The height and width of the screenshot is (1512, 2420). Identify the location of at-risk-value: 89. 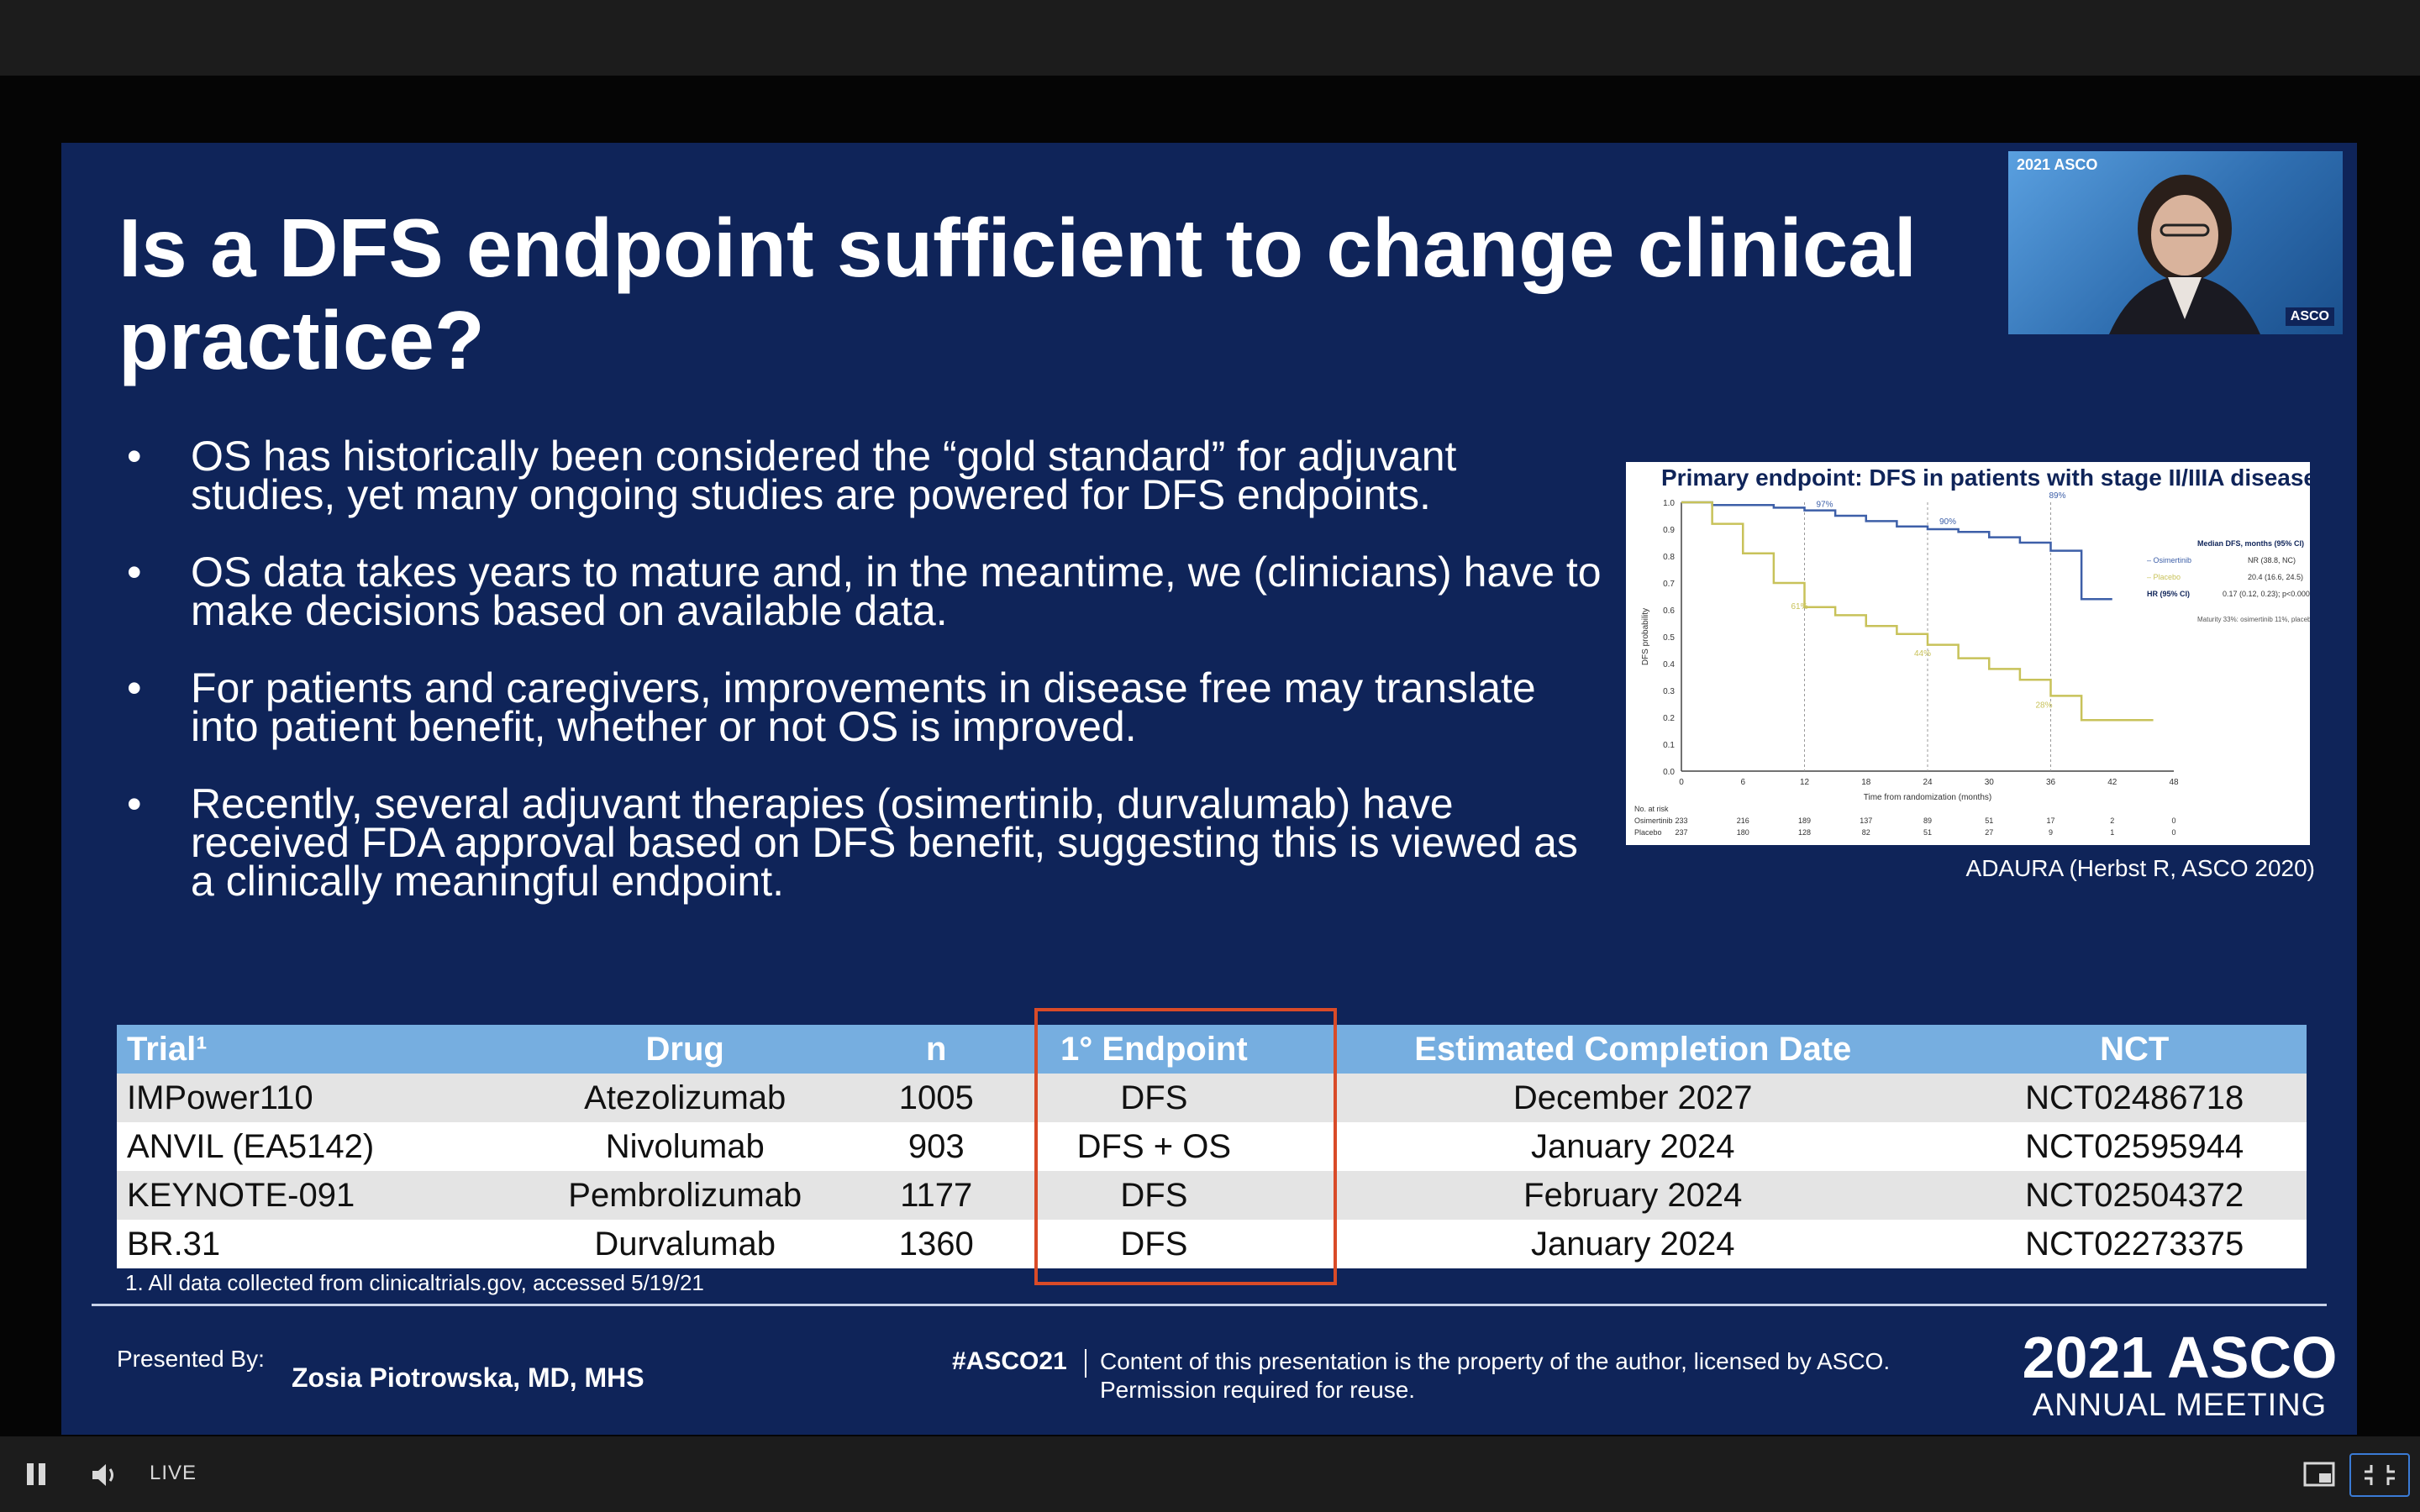
(1927, 820).